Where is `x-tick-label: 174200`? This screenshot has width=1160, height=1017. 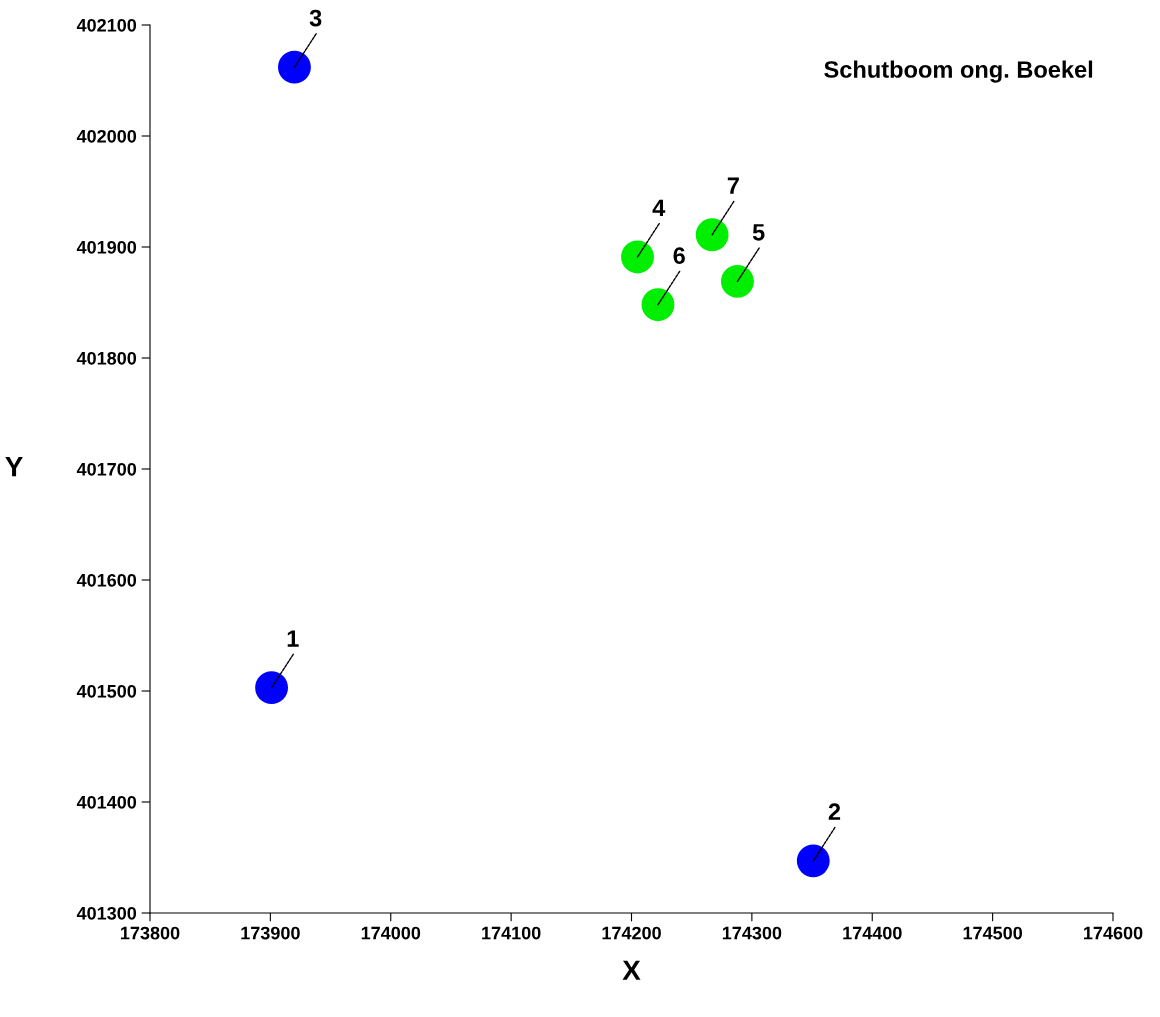 x-tick-label: 174200 is located at coordinates (631, 933).